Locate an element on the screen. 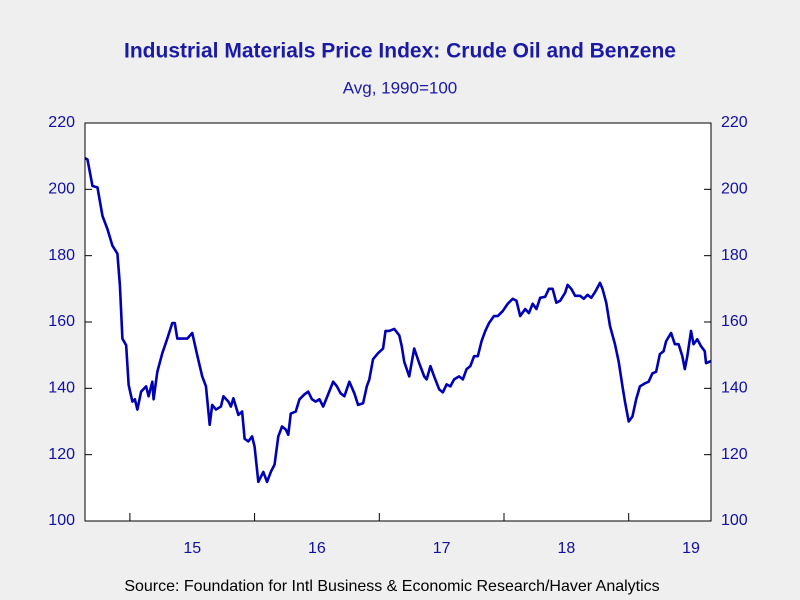 The width and height of the screenshot is (800, 600). y2-tick-label: 220 is located at coordinates (734, 122).